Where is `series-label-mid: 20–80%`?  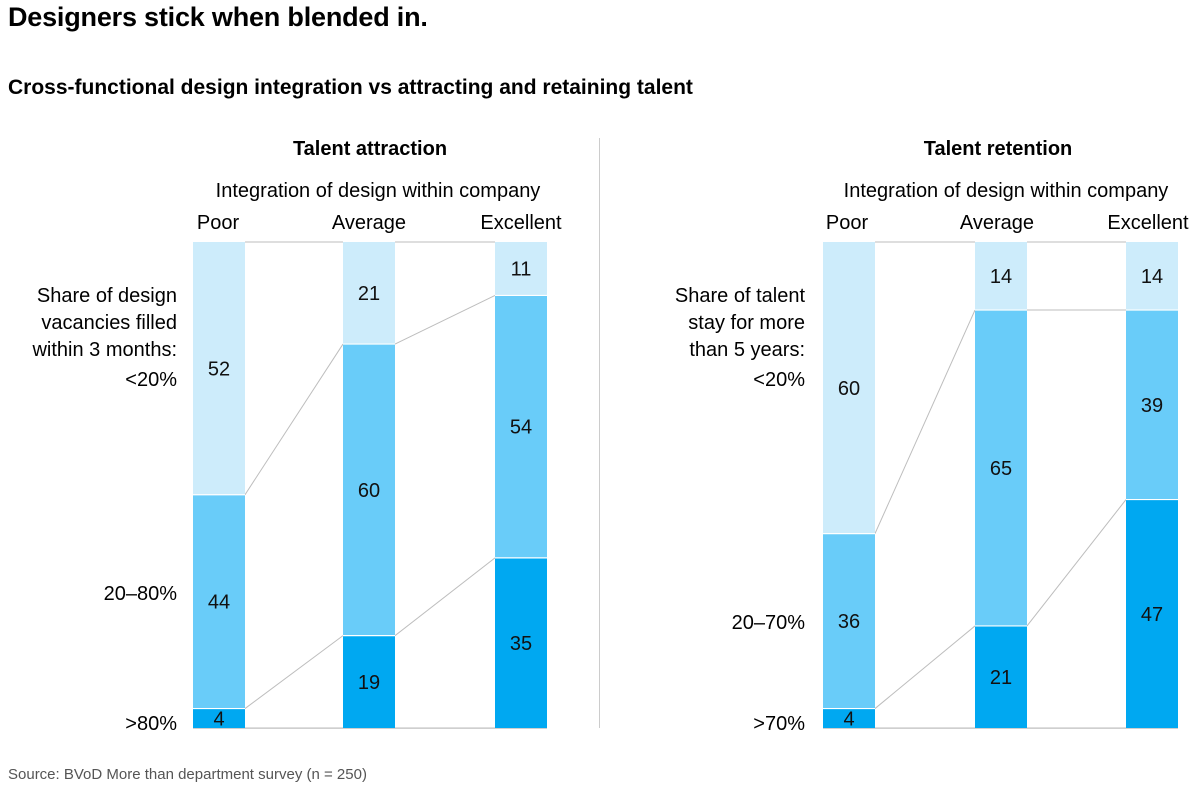
series-label-mid: 20–80% is located at coordinates (141, 594).